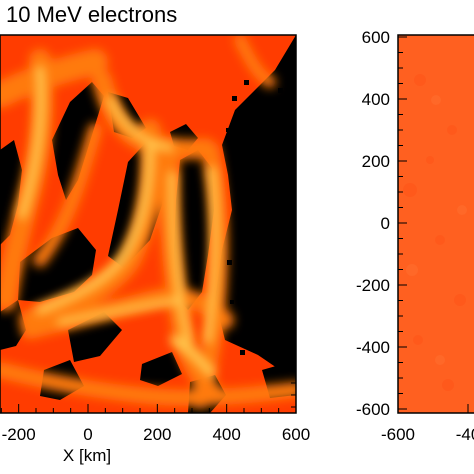 The width and height of the screenshot is (474, 474). What do you see at coordinates (87, 455) in the screenshot?
I see `x-axis-label: X [km]` at bounding box center [87, 455].